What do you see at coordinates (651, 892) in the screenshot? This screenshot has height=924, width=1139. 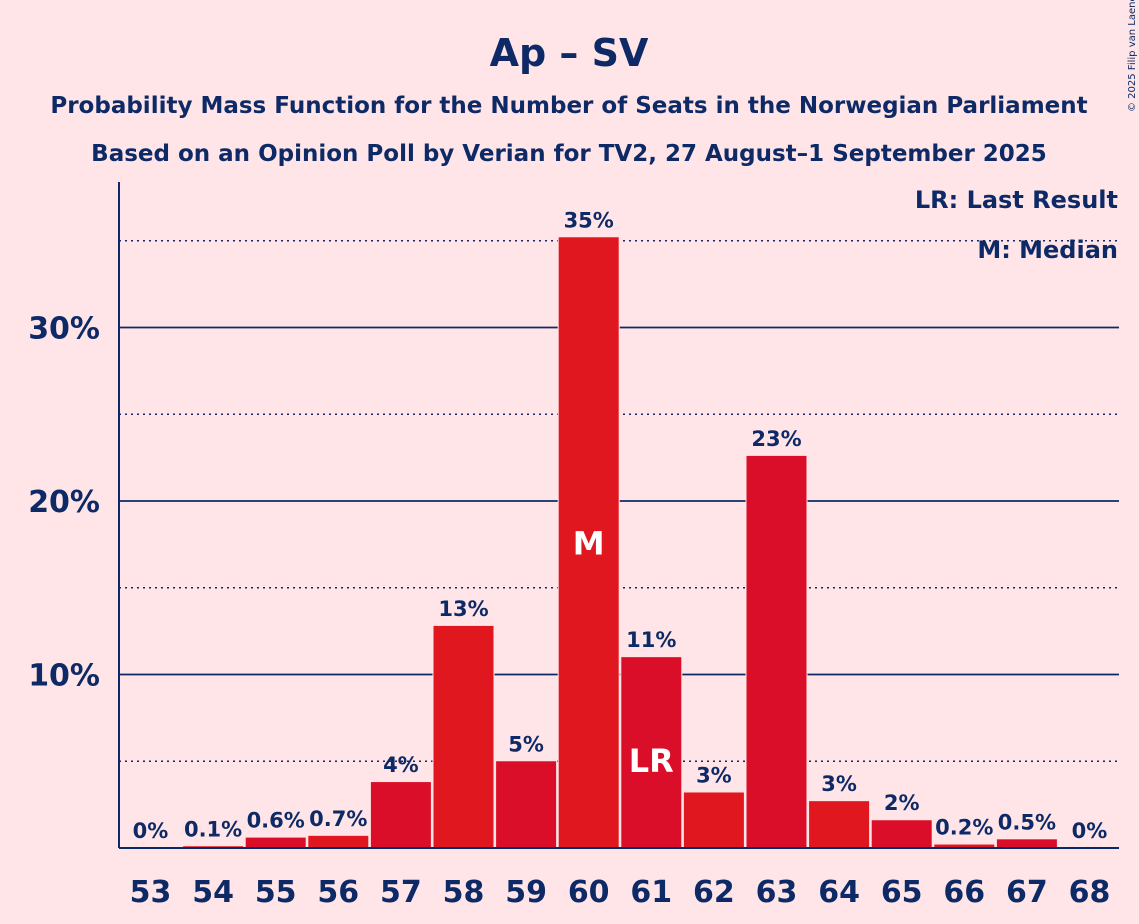 I see `x-tick-61: 61` at bounding box center [651, 892].